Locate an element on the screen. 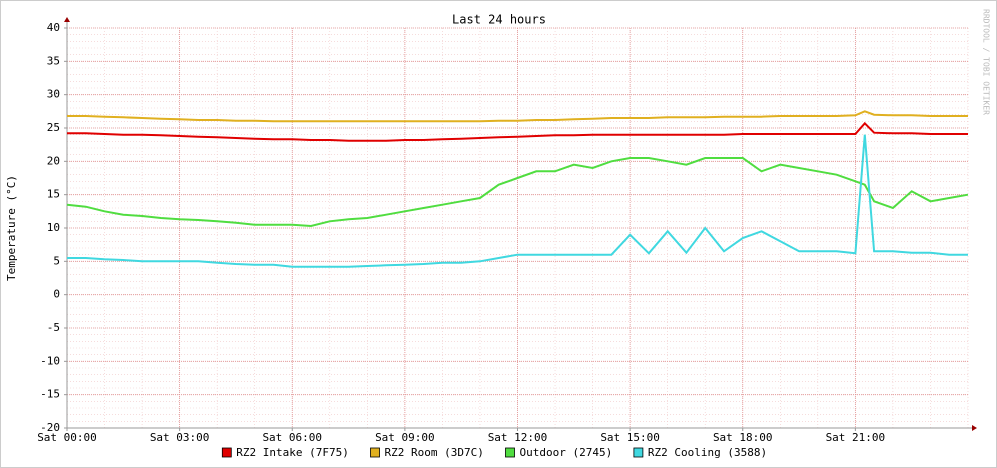  x-tick-label: Sat 03:00 is located at coordinates (180, 437).